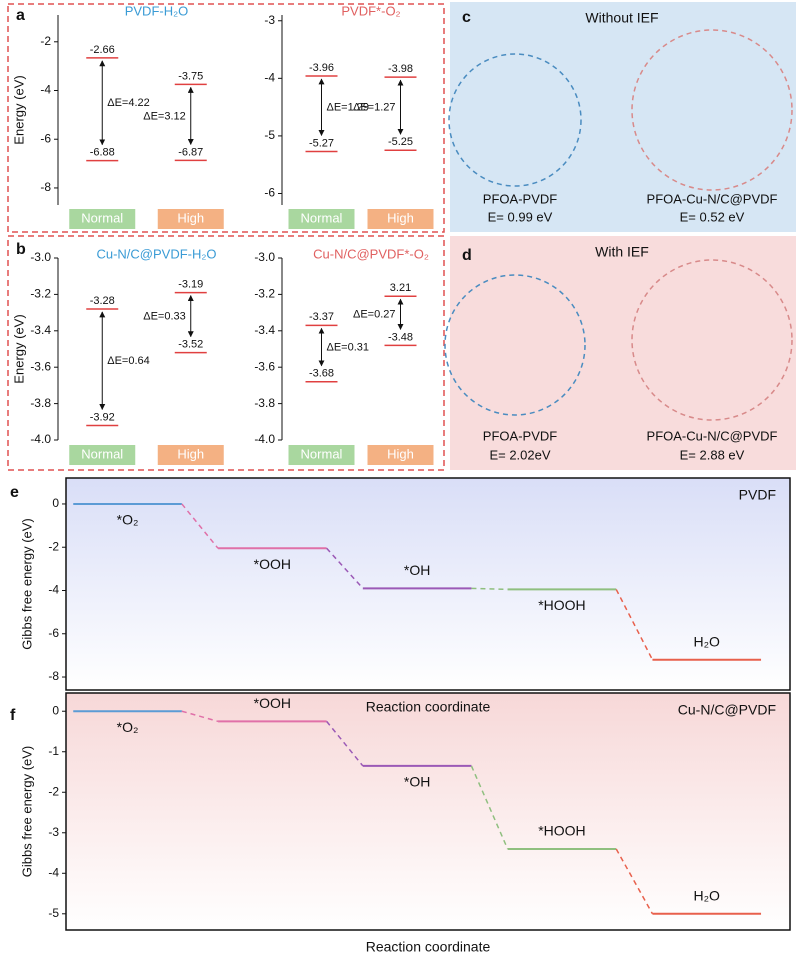 Image resolution: width=800 pixels, height=964 pixels. What do you see at coordinates (727, 710) in the screenshot?
I see `corner-label: Cu-N/C@PVDF` at bounding box center [727, 710].